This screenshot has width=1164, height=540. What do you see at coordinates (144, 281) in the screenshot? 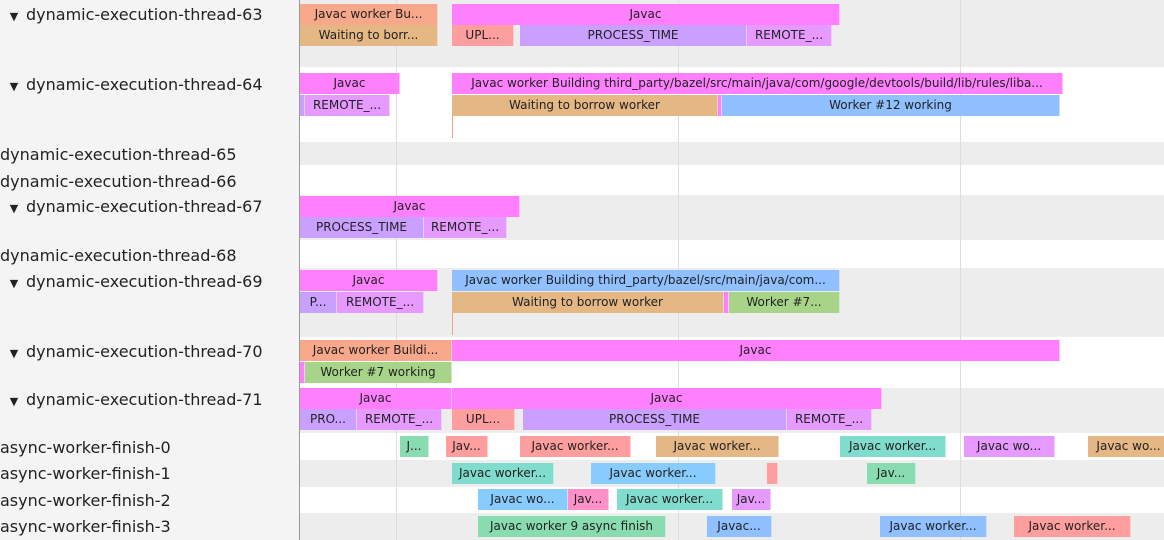
I see `track-name: dynamic-execution-thread-69` at bounding box center [144, 281].